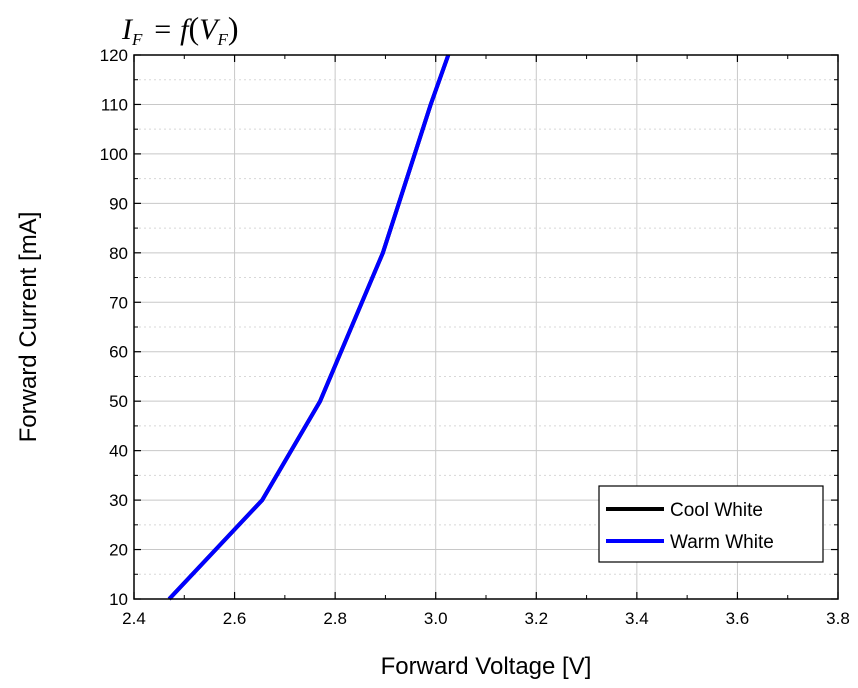 This screenshot has width=858, height=688. Describe the element at coordinates (118, 500) in the screenshot. I see `y-tick-label: 30` at that location.